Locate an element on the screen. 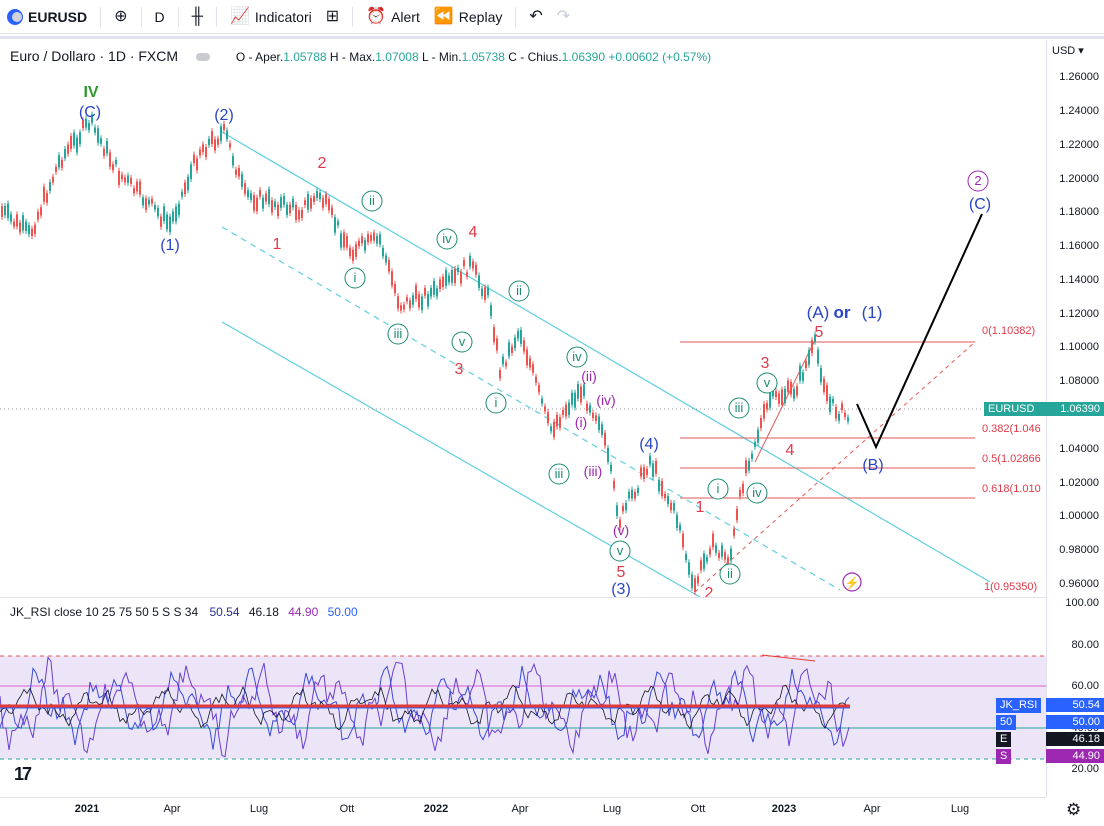 The width and height of the screenshot is (1104, 826). alert-button: ⏰ Alert is located at coordinates (393, 16).